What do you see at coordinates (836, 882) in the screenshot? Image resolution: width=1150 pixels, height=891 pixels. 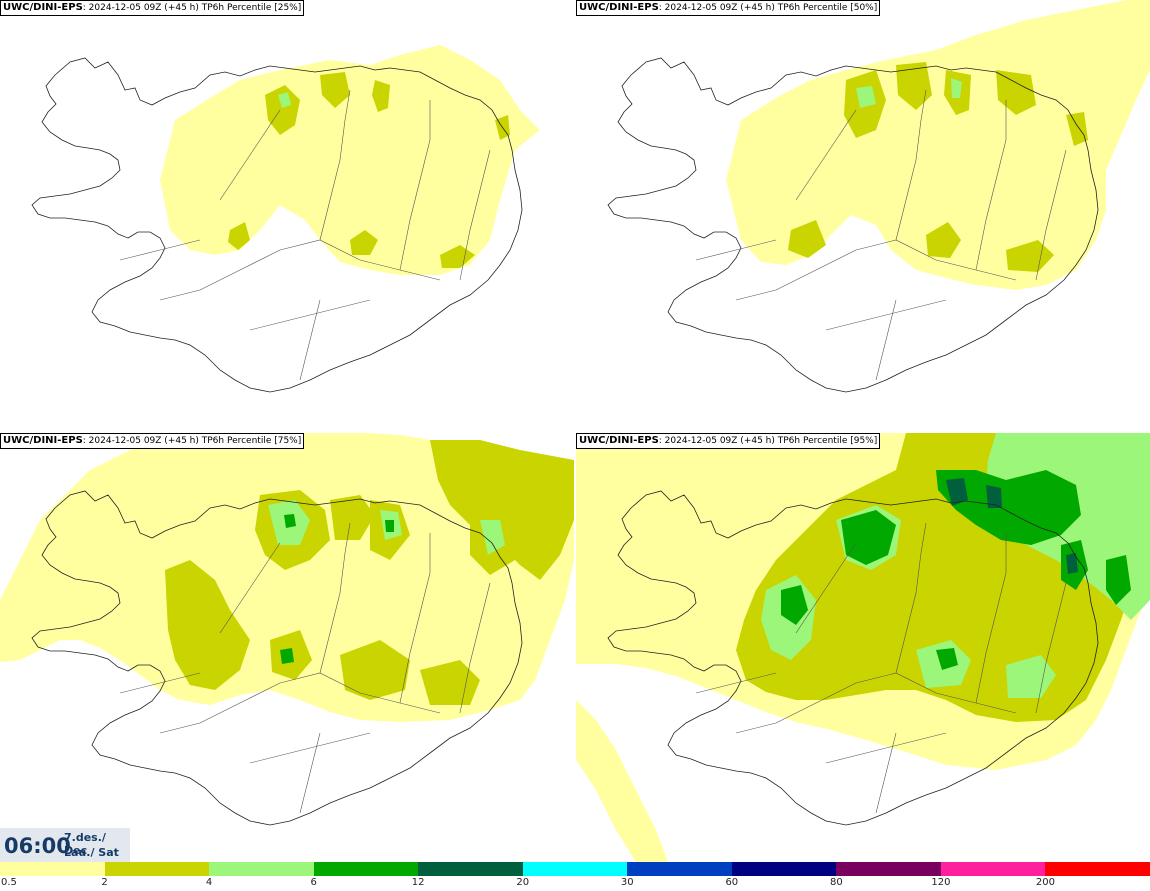 I see `legend-label: 80` at bounding box center [836, 882].